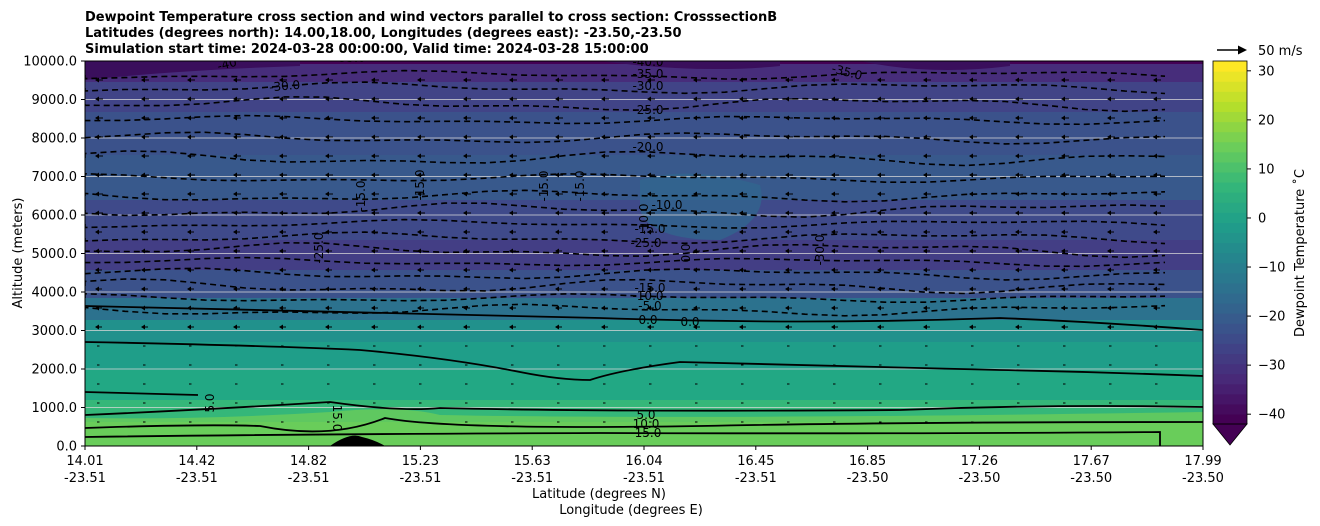  I want to click on x-tick-lat-9: 17.67, so click(1091, 461).